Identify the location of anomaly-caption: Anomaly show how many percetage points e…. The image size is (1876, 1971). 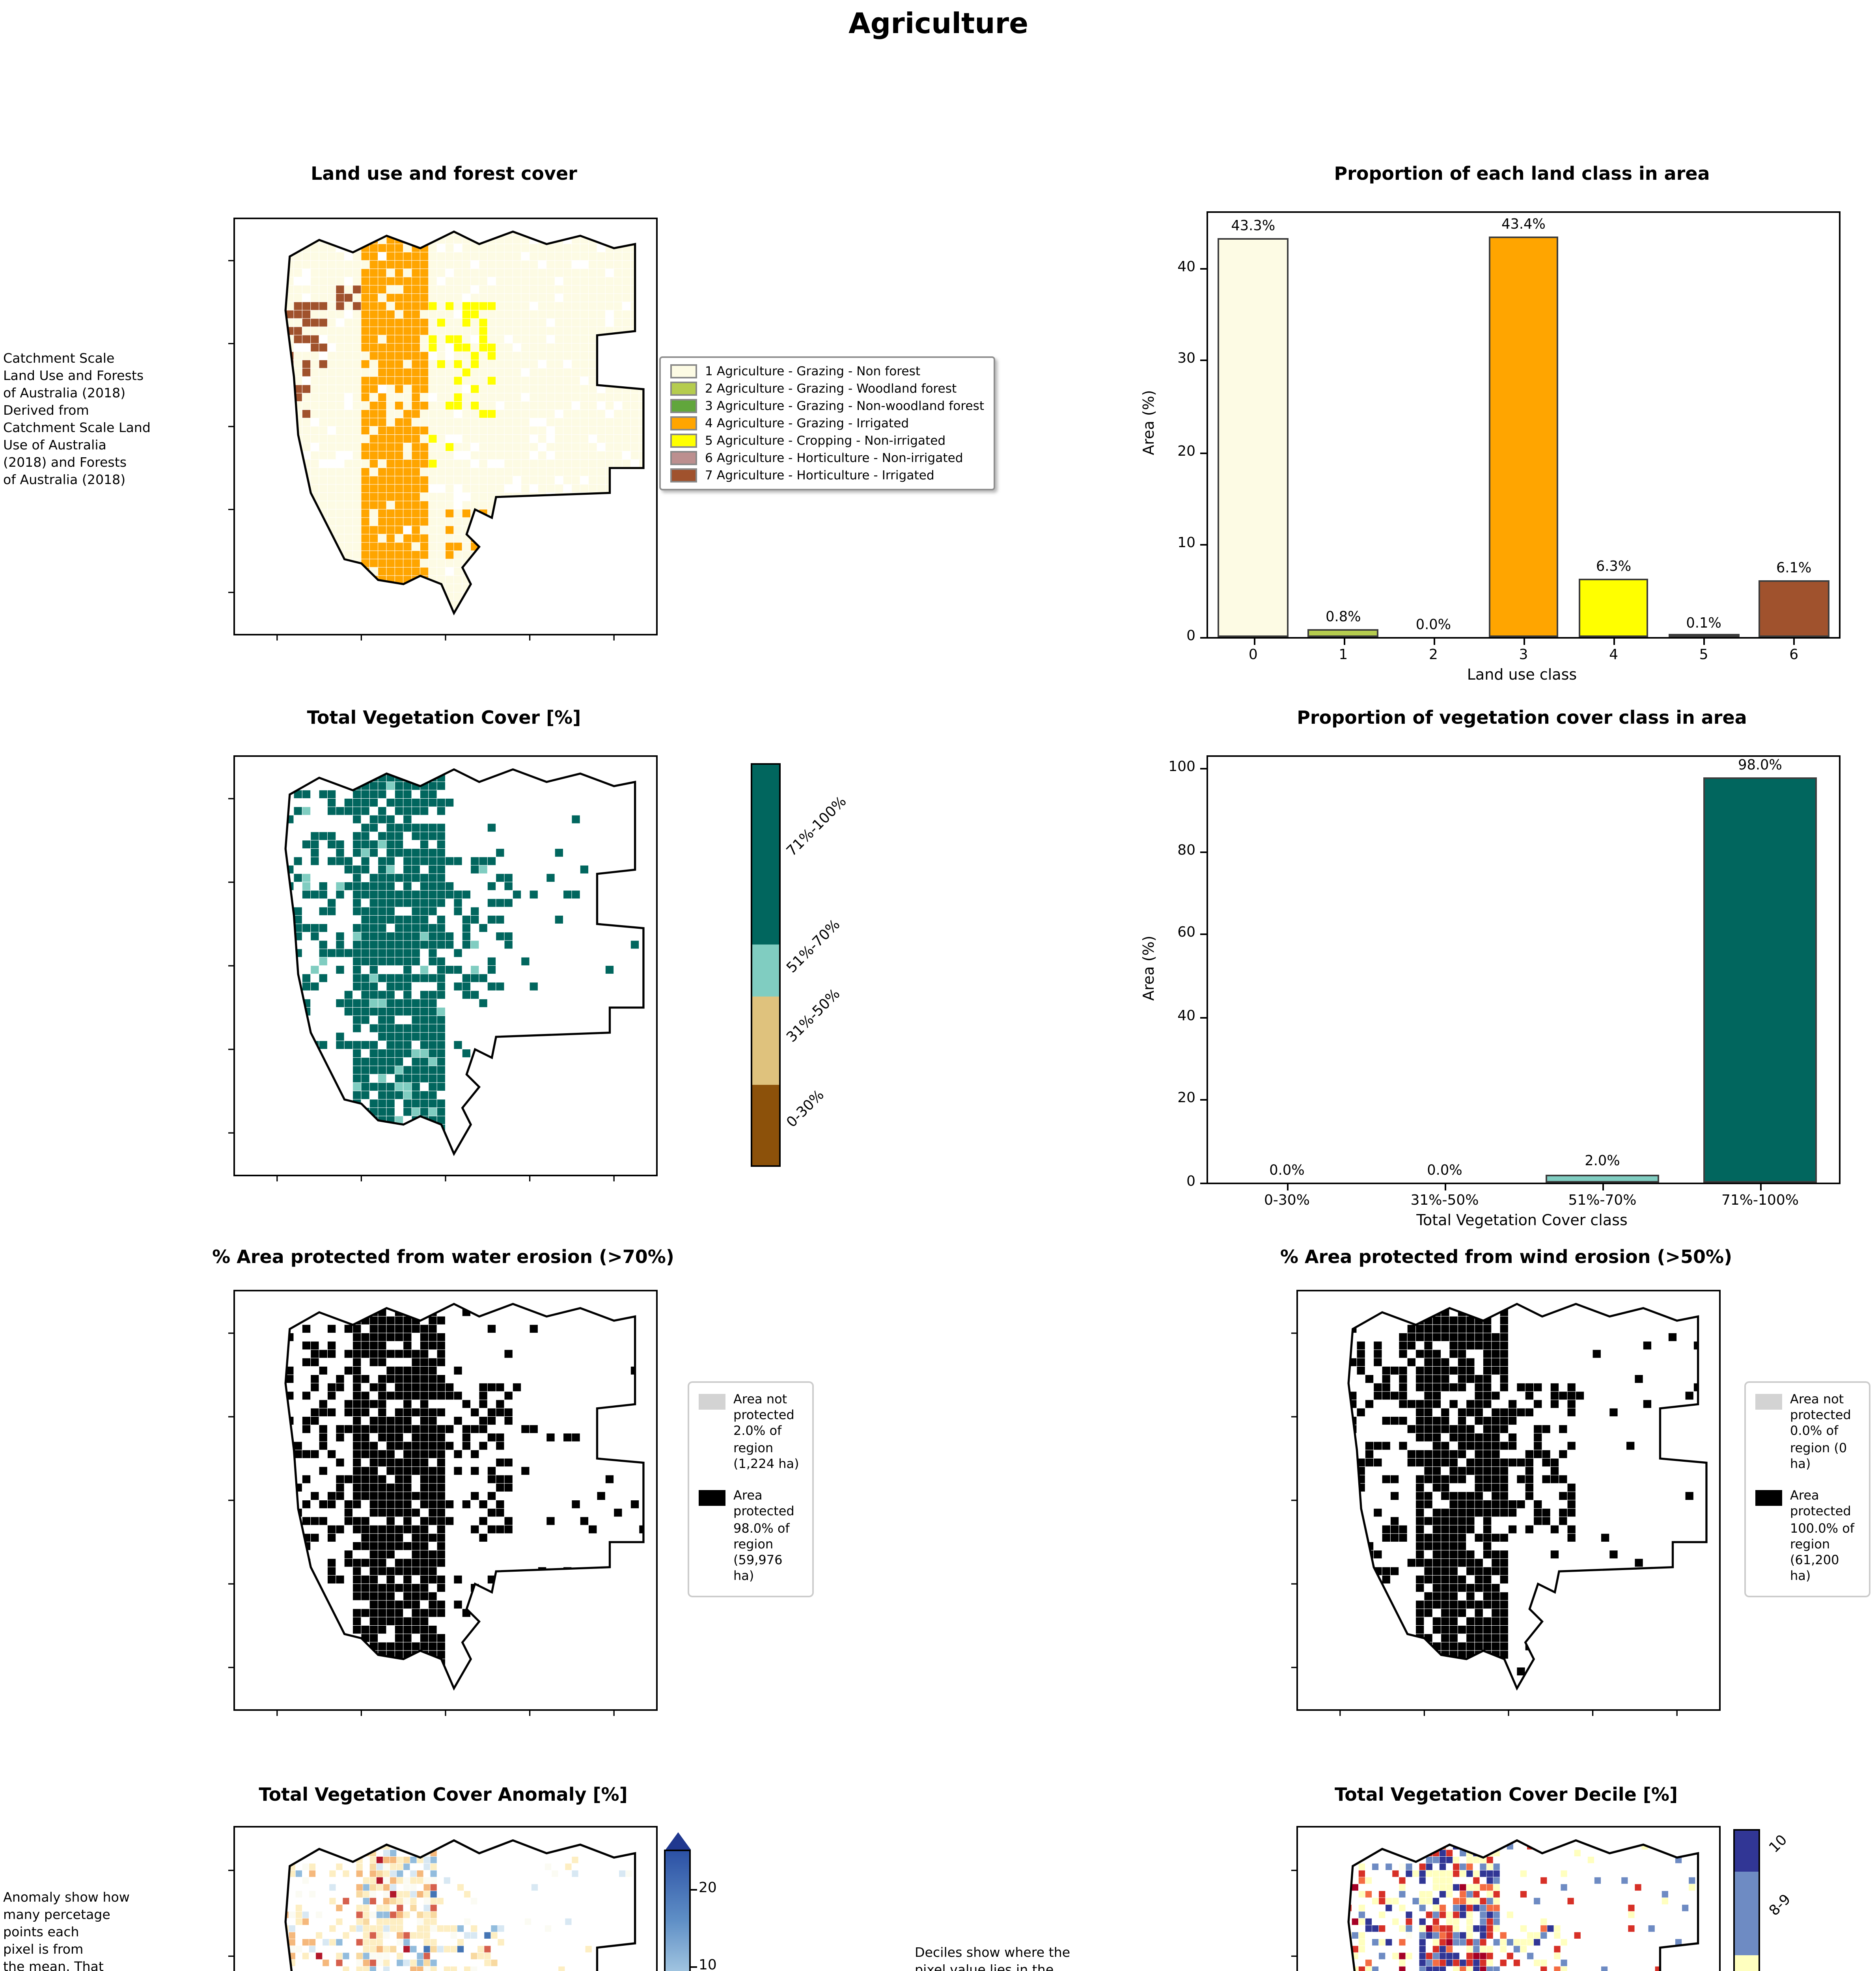
(66, 1930).